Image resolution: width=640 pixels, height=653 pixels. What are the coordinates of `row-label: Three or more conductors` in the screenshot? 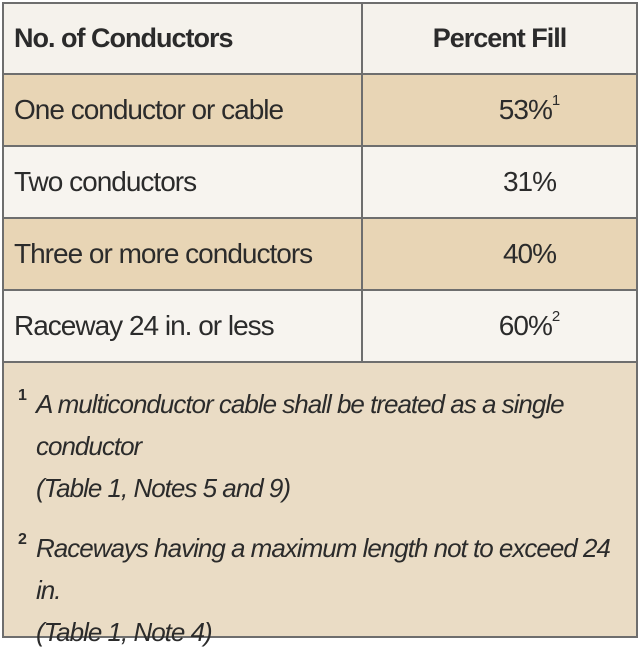 It's located at (183, 254).